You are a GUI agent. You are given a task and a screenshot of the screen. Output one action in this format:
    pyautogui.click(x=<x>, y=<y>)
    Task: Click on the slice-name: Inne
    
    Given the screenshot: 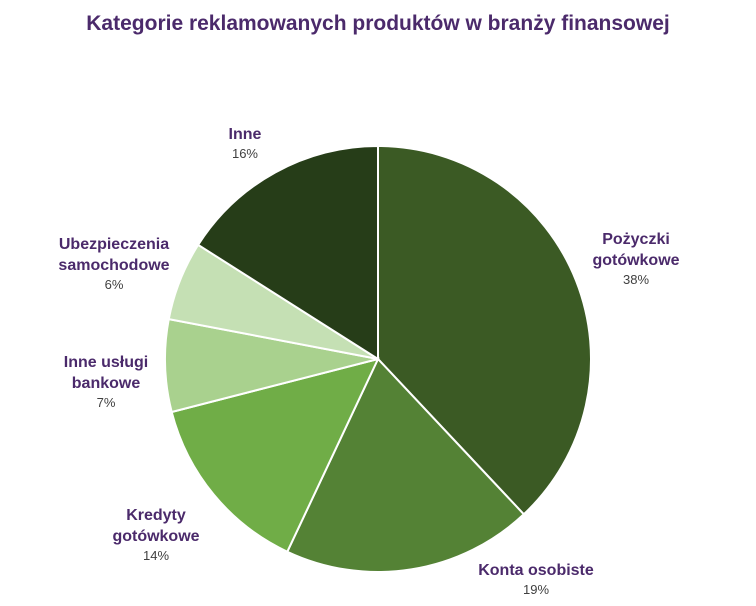 What is the action you would take?
    pyautogui.click(x=245, y=134)
    